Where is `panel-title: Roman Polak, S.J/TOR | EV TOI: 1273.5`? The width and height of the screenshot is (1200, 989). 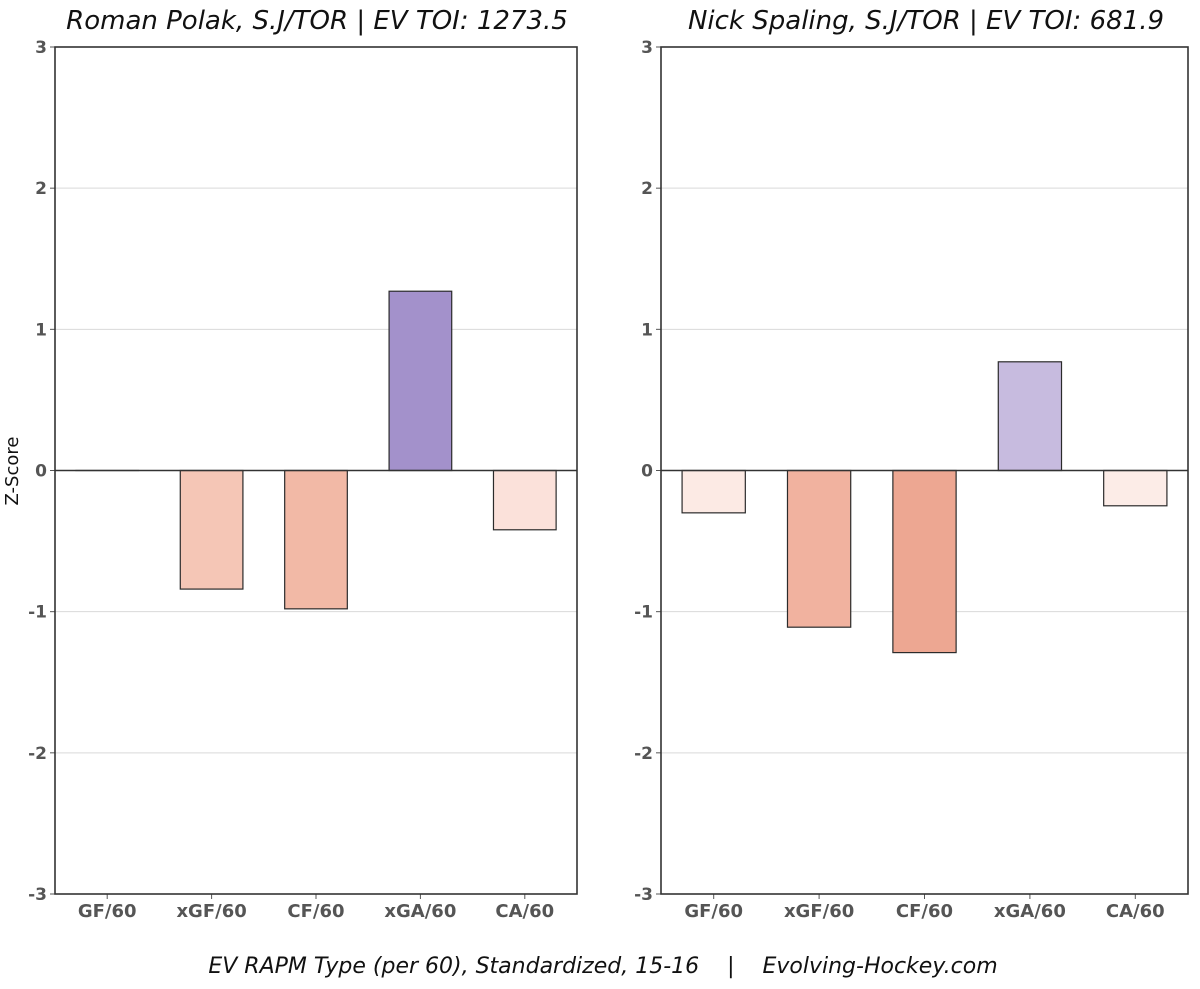
panel-title: Roman Polak, S.J/TOR | EV TOI: 1273.5 is located at coordinates (317, 21).